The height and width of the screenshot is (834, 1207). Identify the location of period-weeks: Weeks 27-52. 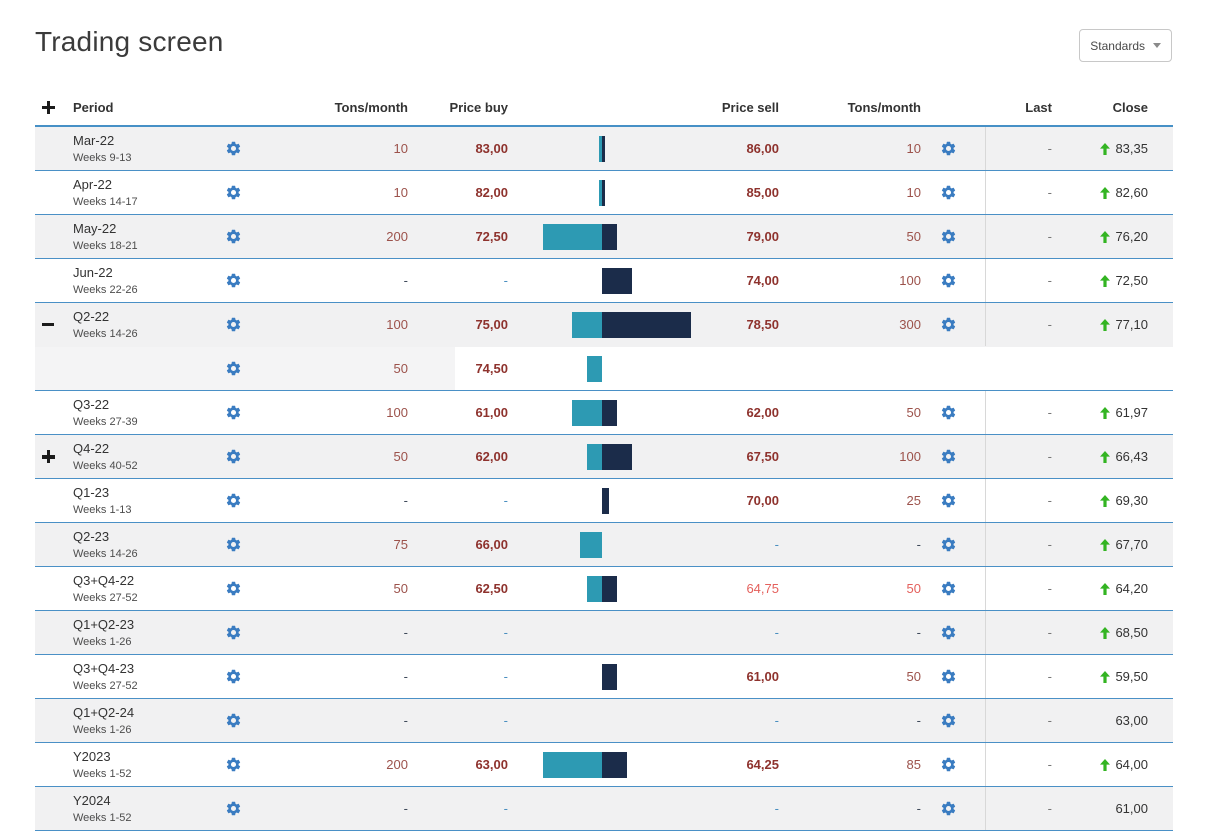
(105, 597).